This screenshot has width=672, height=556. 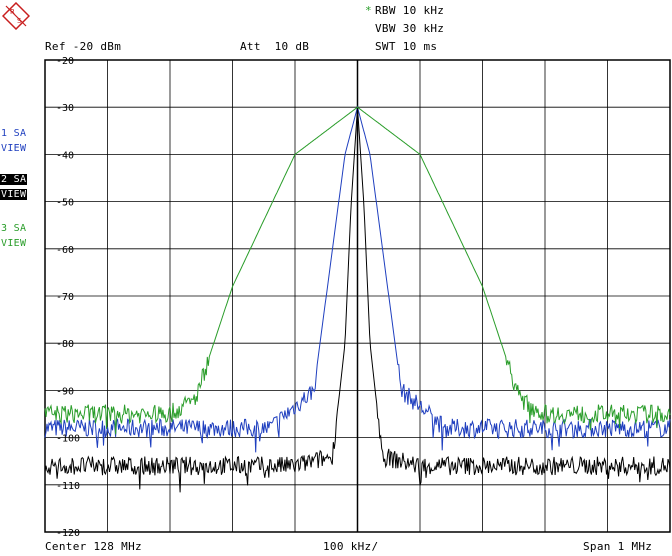 What do you see at coordinates (368, 10) in the screenshot?
I see `rbw-trace-marker: *` at bounding box center [368, 10].